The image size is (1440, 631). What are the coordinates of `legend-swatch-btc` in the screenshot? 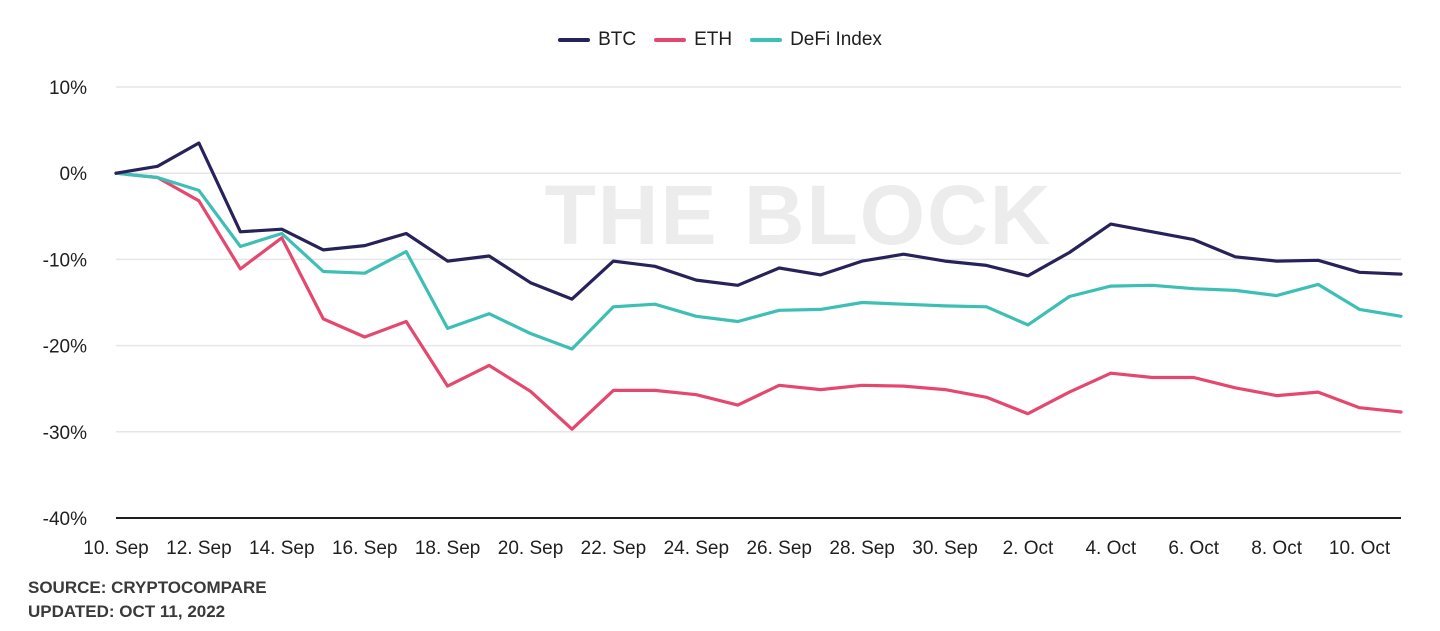 It's located at (574, 40).